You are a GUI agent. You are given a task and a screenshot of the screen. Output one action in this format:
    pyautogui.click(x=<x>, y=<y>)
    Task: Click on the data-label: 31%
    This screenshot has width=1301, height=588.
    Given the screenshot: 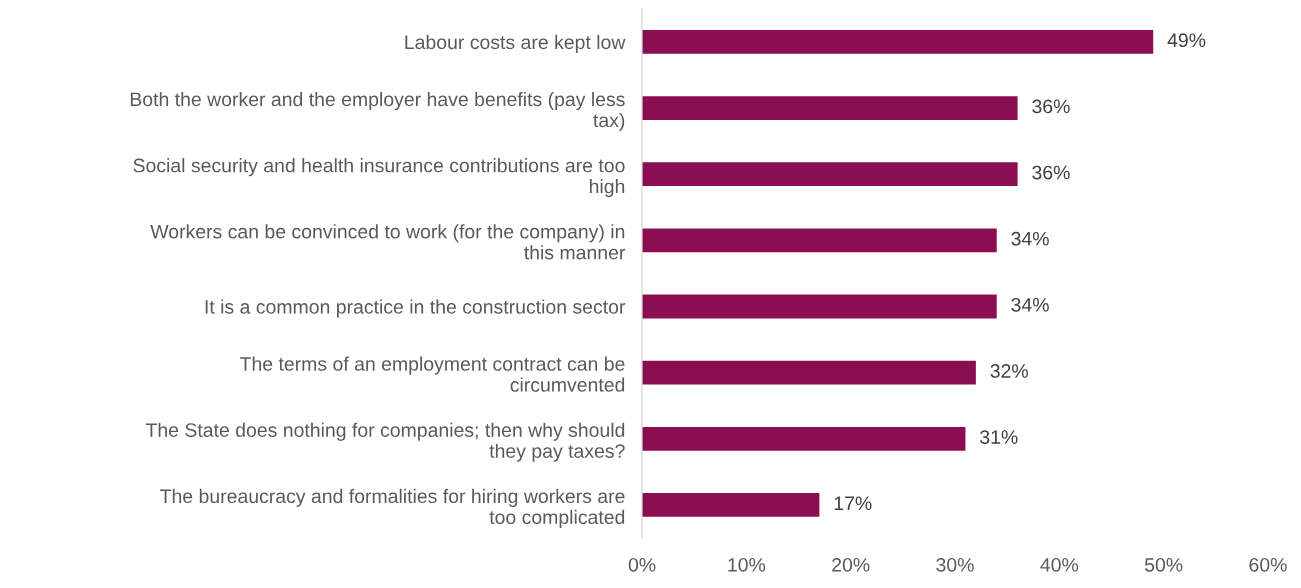 What is the action you would take?
    pyautogui.click(x=999, y=437)
    